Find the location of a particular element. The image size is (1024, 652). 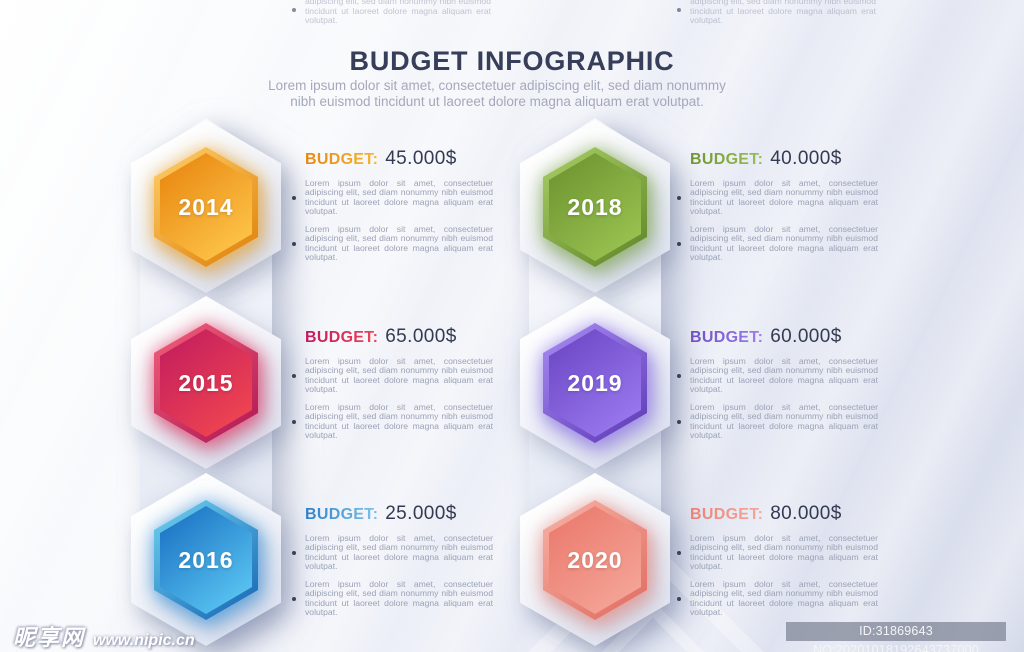

year-hexagon-2020: 2020 is located at coordinates (595, 560).